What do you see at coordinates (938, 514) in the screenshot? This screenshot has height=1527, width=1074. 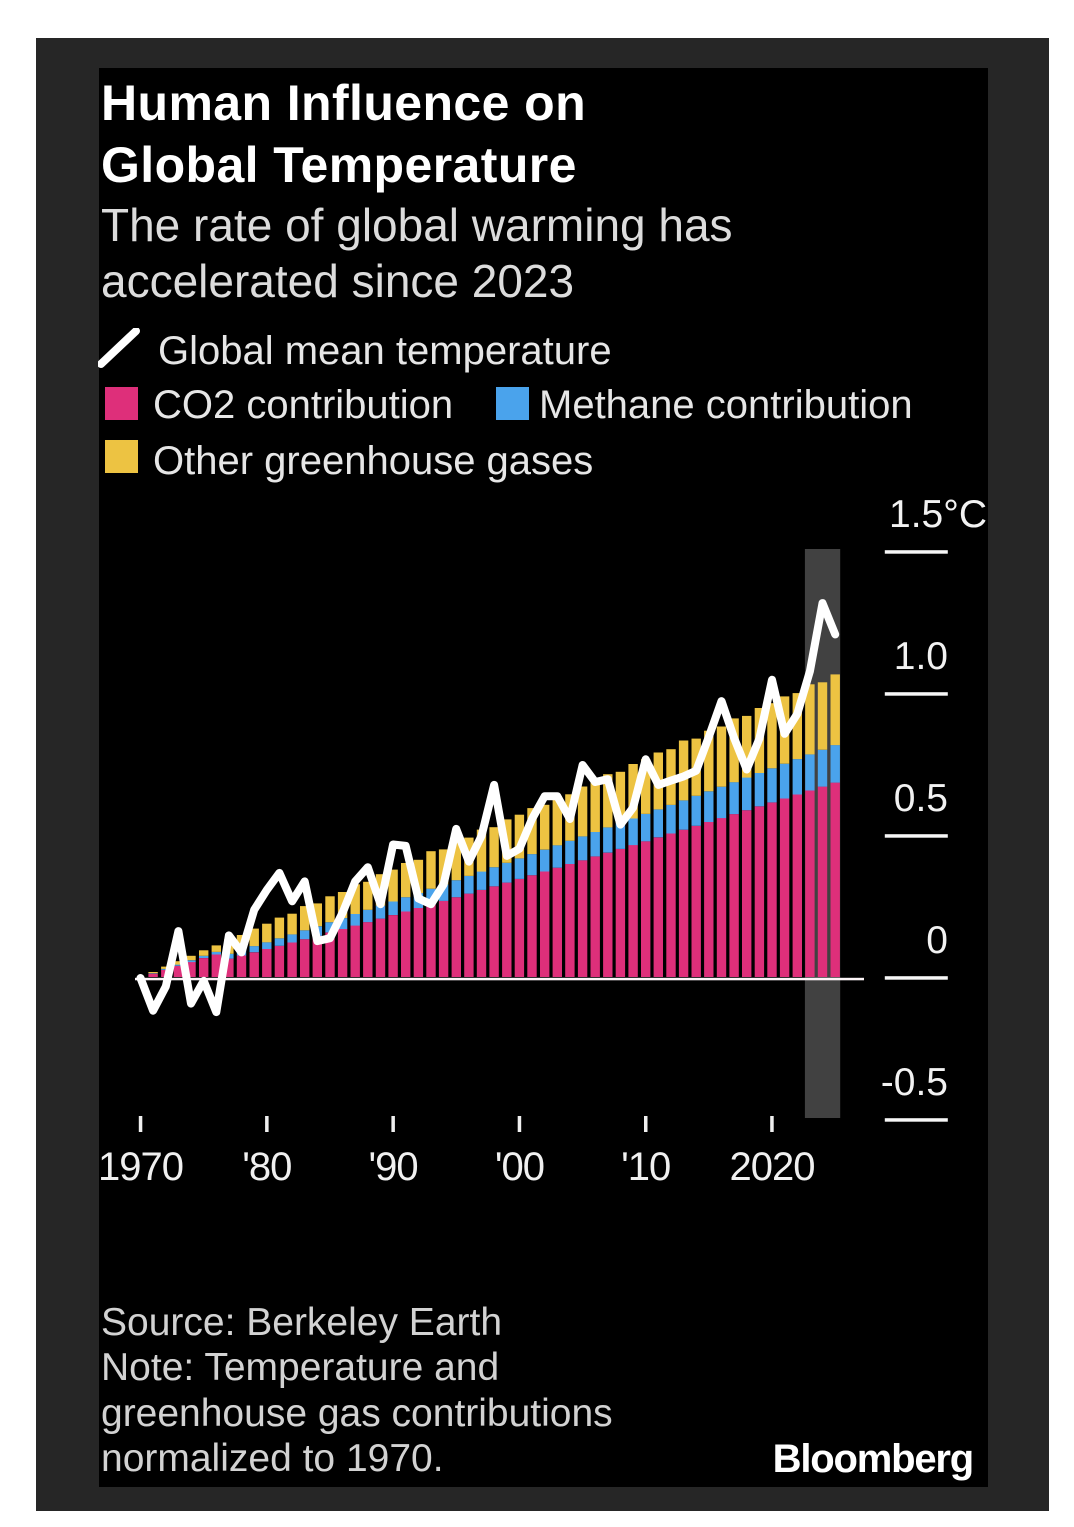 I see `svg-text: 1.5°C` at bounding box center [938, 514].